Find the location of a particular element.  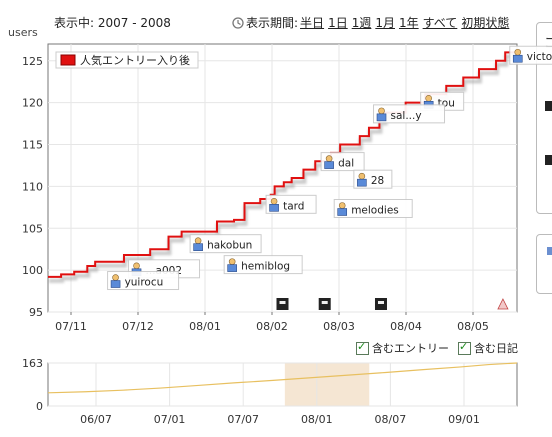

ov-xtick-1: 07/01 is located at coordinates (170, 419).